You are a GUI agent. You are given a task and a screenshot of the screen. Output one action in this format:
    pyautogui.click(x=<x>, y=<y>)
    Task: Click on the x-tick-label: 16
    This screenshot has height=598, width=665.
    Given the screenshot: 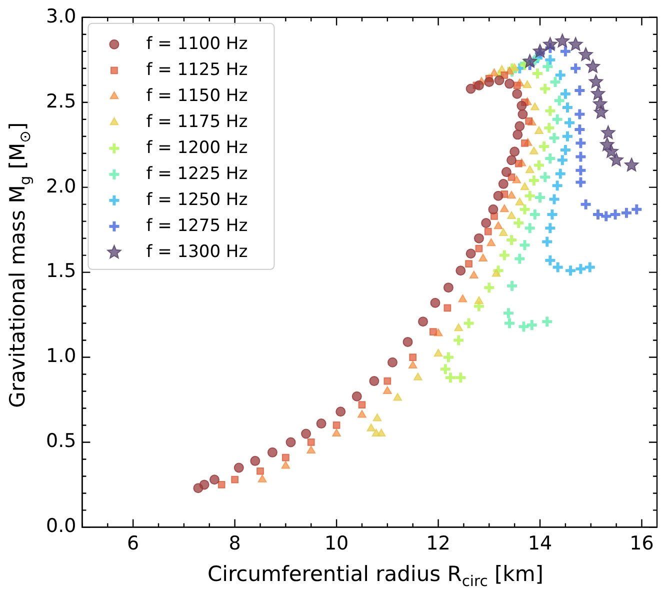 What is the action you would take?
    pyautogui.click(x=642, y=543)
    